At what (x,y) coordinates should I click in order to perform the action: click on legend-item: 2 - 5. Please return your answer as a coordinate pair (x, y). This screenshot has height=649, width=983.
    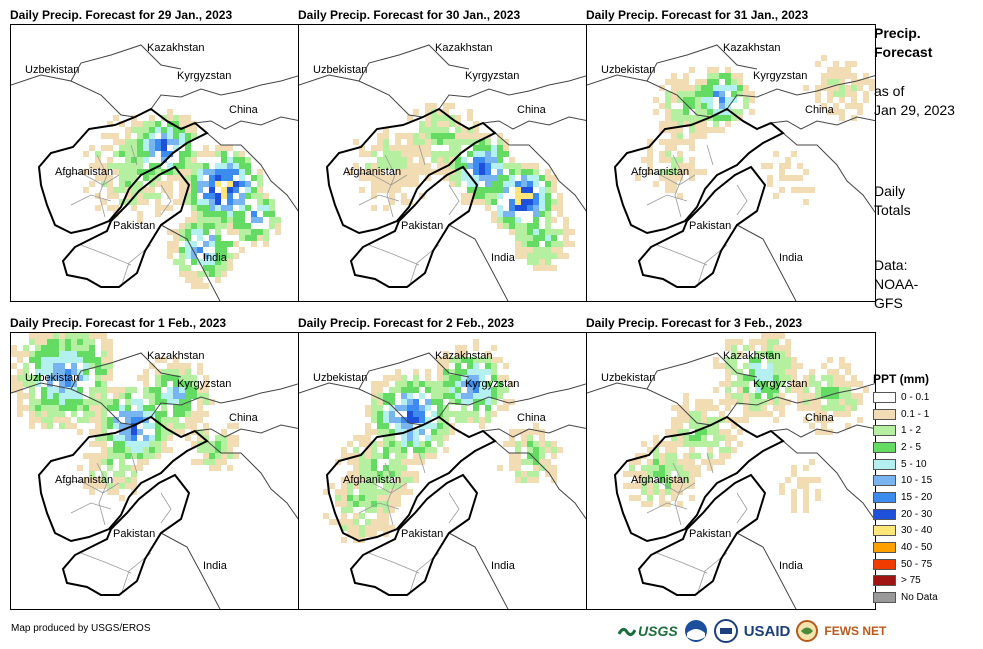
    Looking at the image, I should click on (905, 447).